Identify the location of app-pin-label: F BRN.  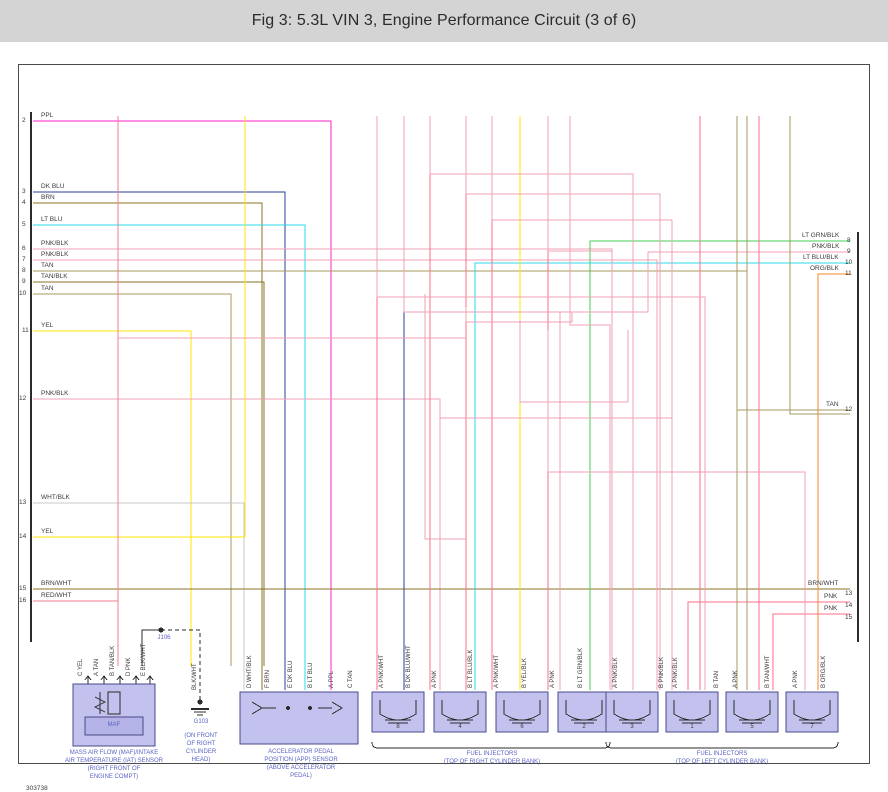
(268, 678).